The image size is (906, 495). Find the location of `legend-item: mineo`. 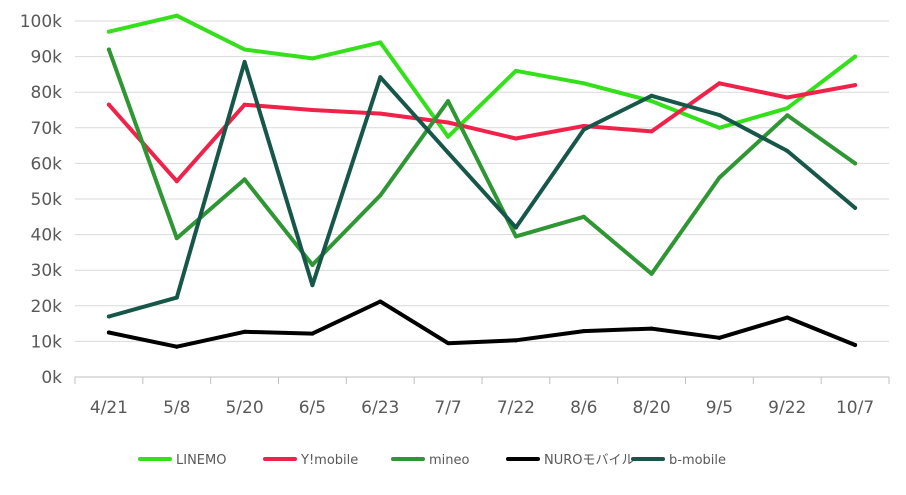

legend-item: mineo is located at coordinates (430, 460).